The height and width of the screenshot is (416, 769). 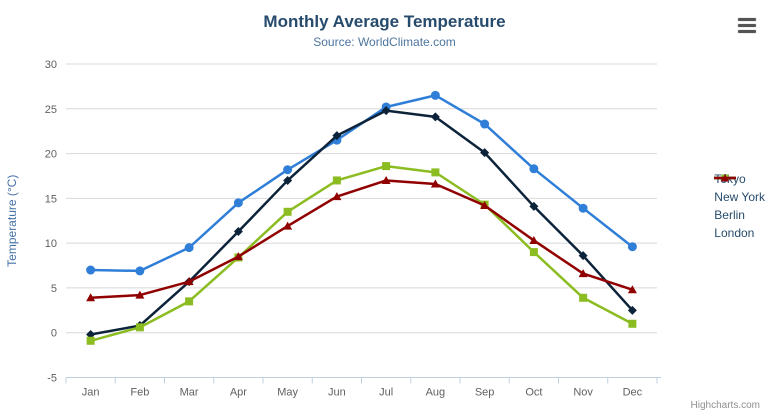 What do you see at coordinates (90, 340) in the screenshot?
I see `data-point-berlin-jan` at bounding box center [90, 340].